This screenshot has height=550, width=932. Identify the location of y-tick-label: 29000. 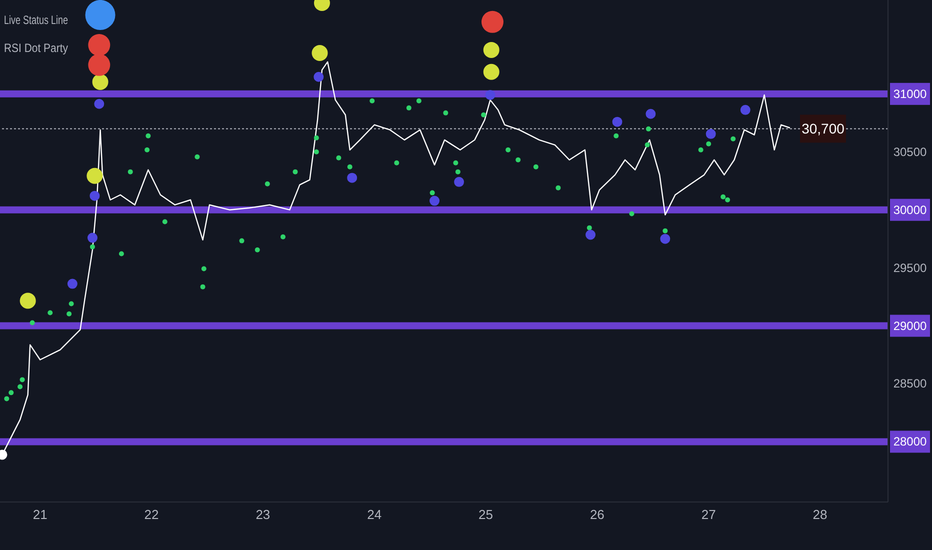
(910, 325).